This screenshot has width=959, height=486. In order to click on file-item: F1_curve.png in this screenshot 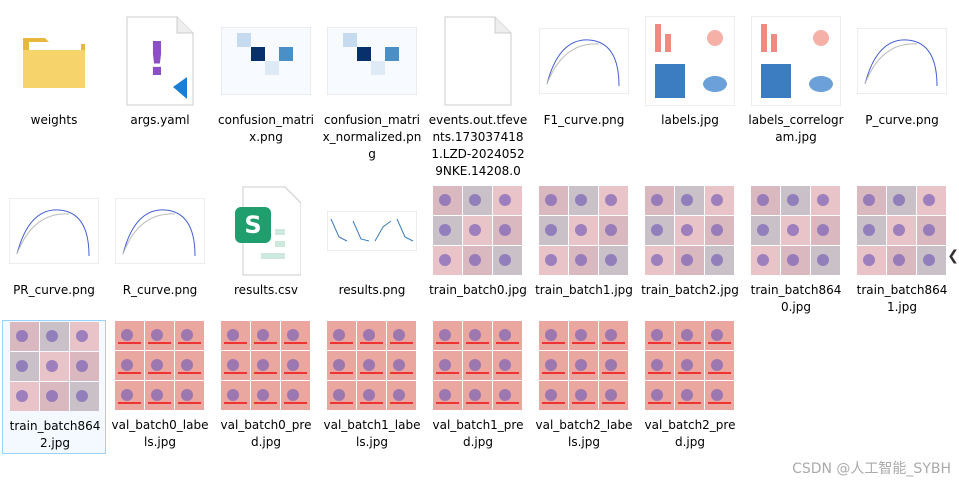, I will do `click(584, 82)`.